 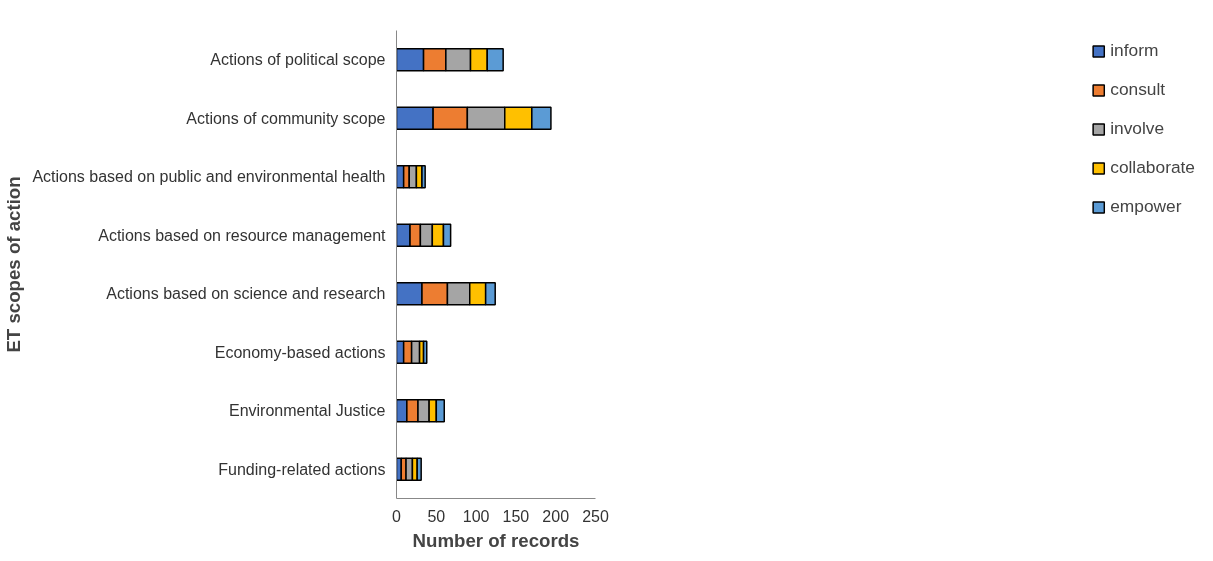 What do you see at coordinates (209, 177) in the screenshot?
I see `y-tick-label: Actions based on public and environmental health` at bounding box center [209, 177].